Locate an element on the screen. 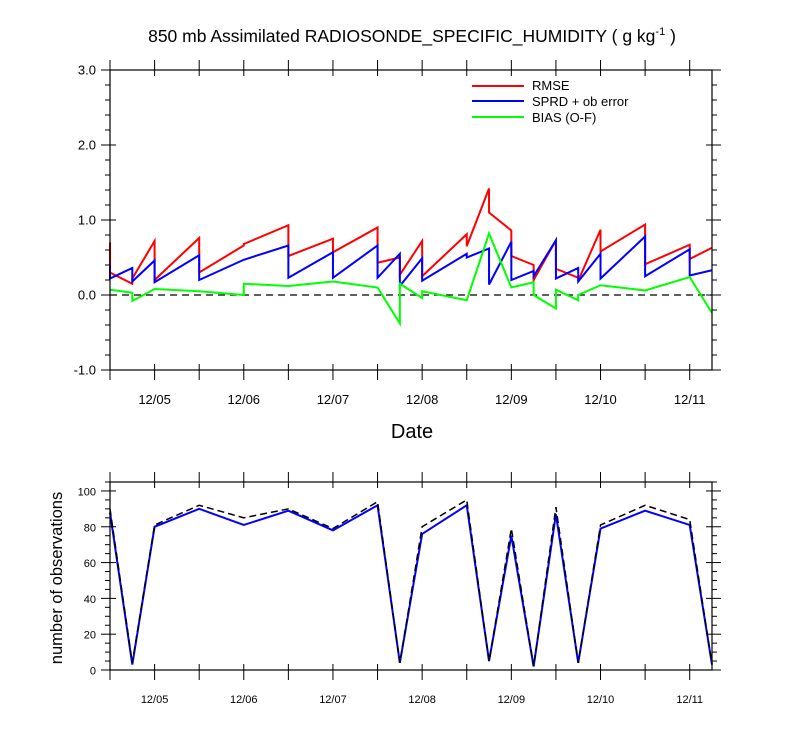 Image resolution: width=800 pixels, height=755 pixels. top-y-tick-label: 0.0 is located at coordinates (87, 295).